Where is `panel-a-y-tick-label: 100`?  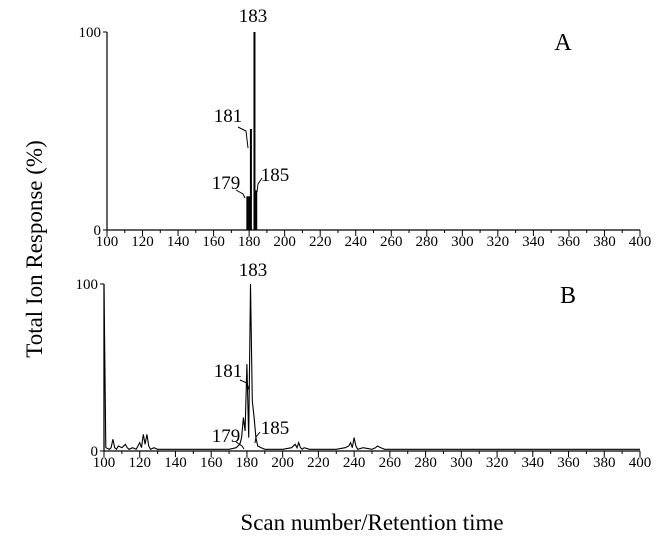
panel-a-y-tick-label: 100 is located at coordinates (90, 33).